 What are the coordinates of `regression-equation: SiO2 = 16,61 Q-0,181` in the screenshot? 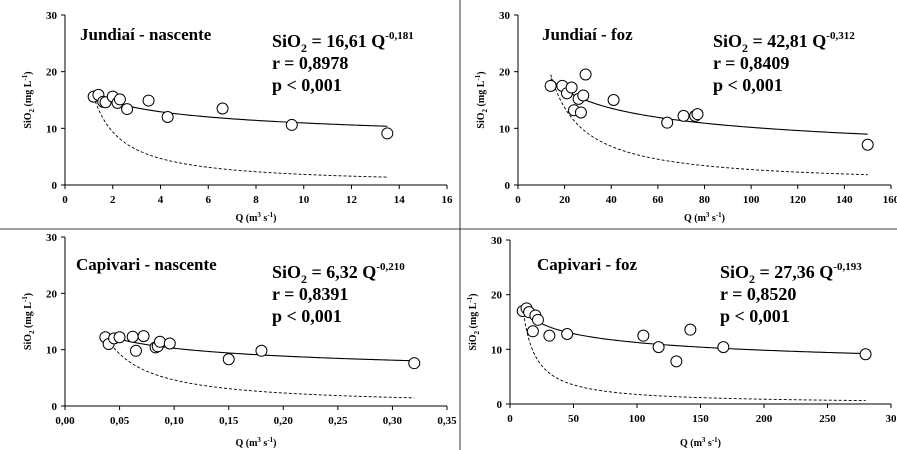 It's located at (343, 42).